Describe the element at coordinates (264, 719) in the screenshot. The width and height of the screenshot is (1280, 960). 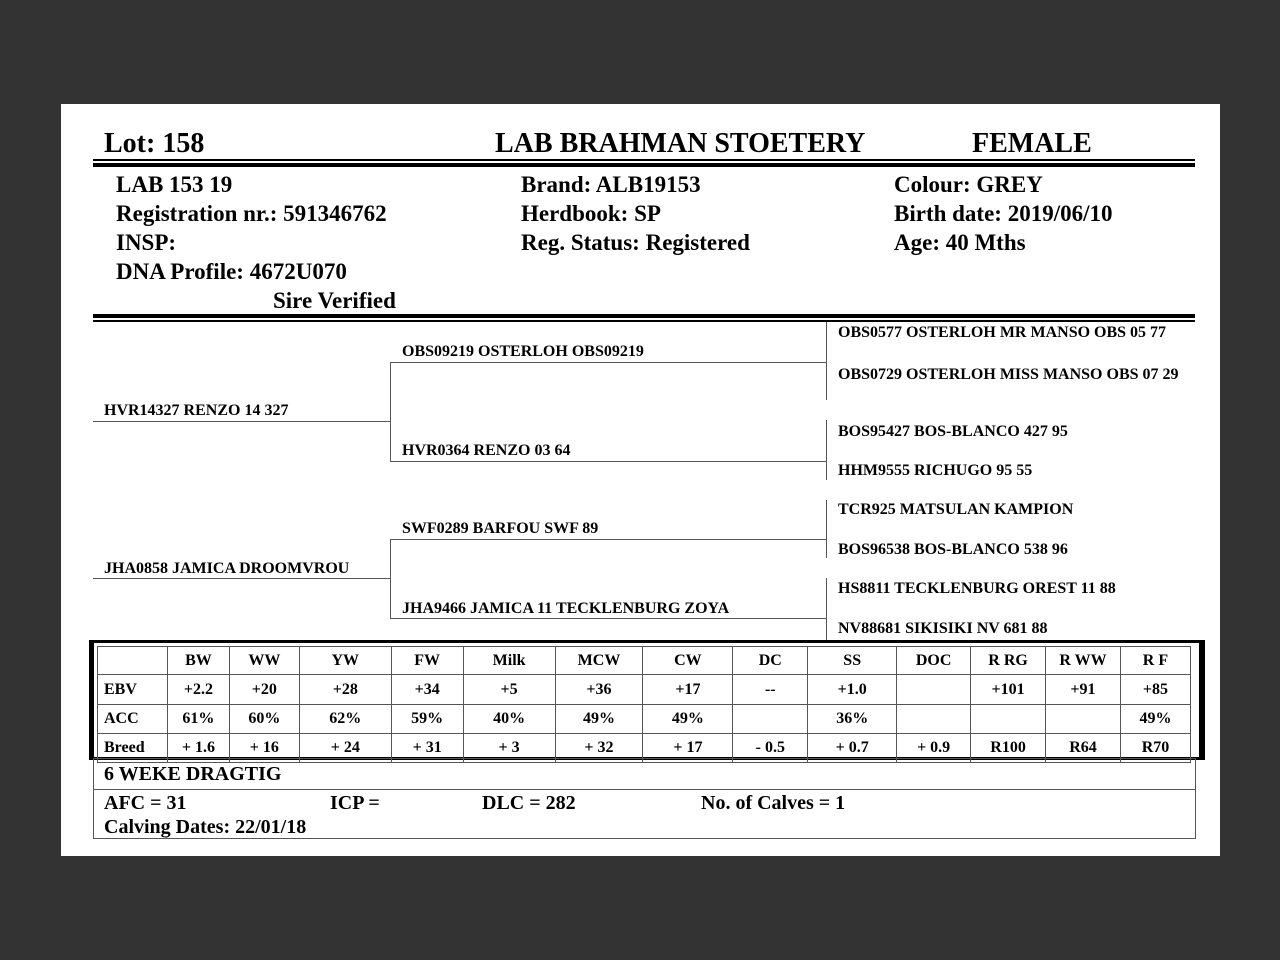
I see `table-cell: 60%` at that location.